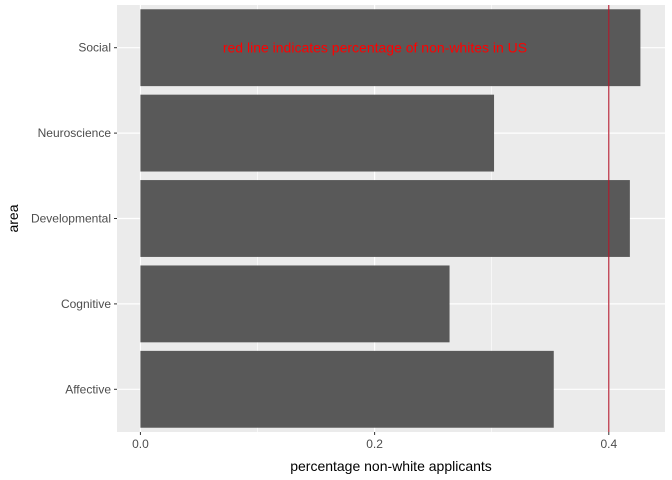  I want to click on x-tick-label: 0.2, so click(374, 444).